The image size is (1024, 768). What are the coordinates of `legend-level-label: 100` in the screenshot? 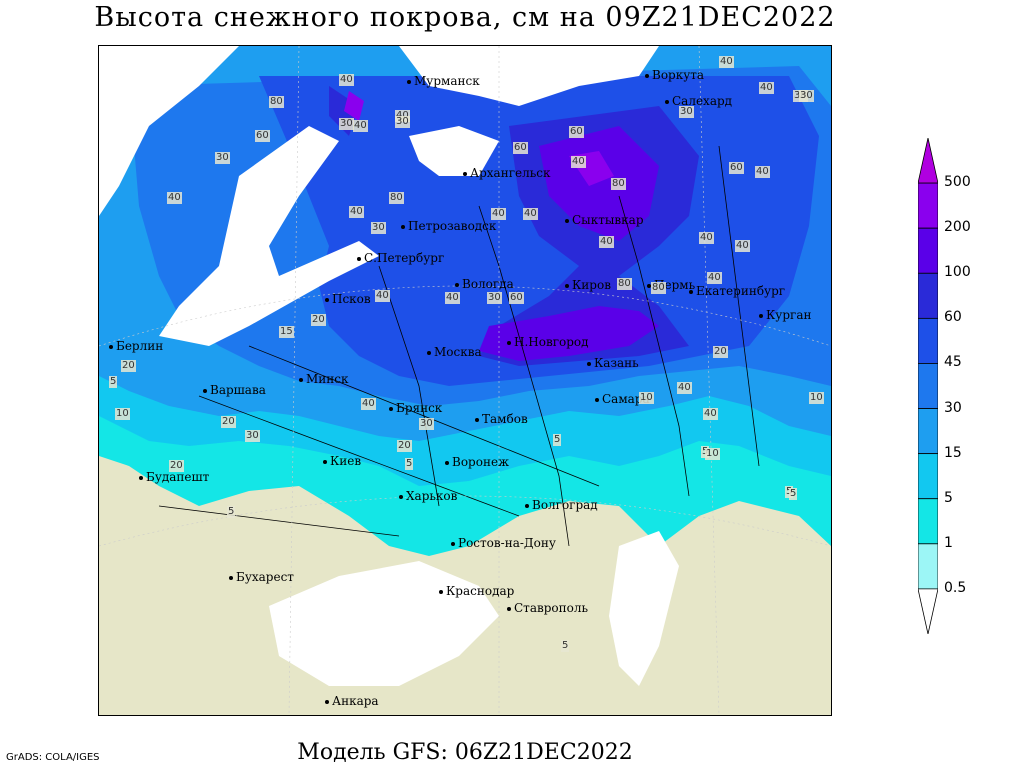 It's located at (957, 272).